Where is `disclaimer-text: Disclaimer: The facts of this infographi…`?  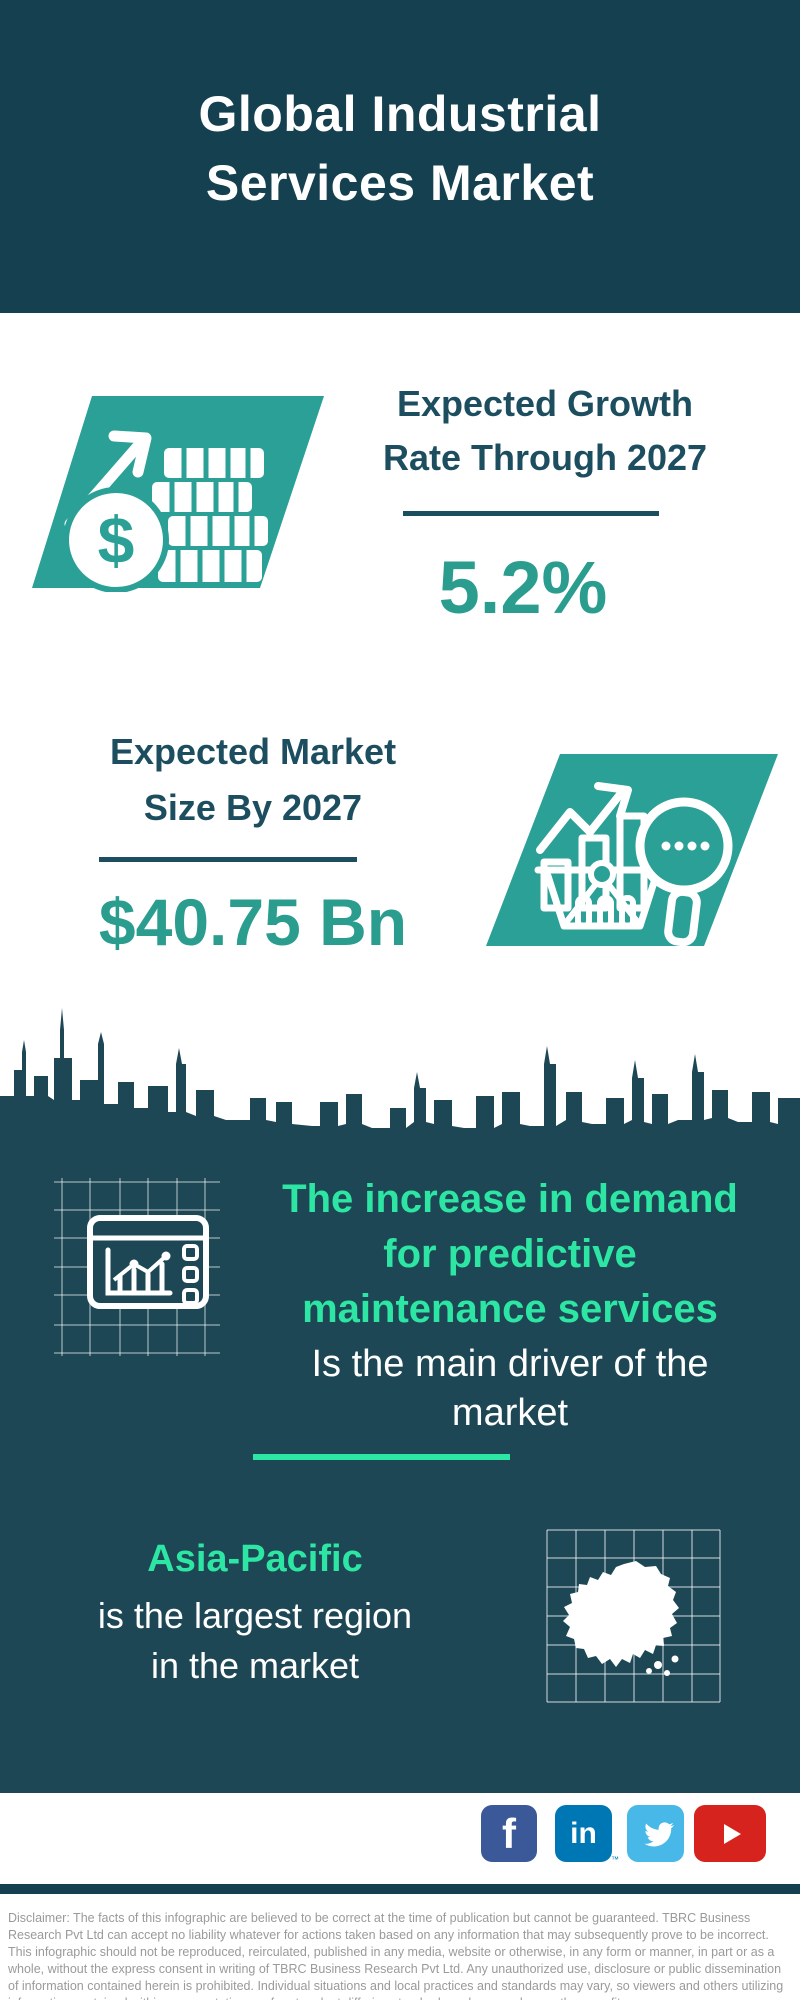 disclaimer-text: Disclaimer: The facts of this infographi… is located at coordinates (396, 1955).